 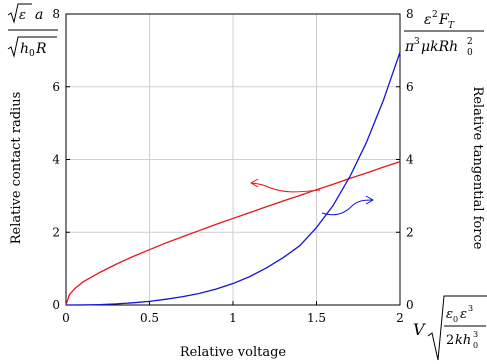 I want to click on y-tick-label-right: 2, so click(x=410, y=232).